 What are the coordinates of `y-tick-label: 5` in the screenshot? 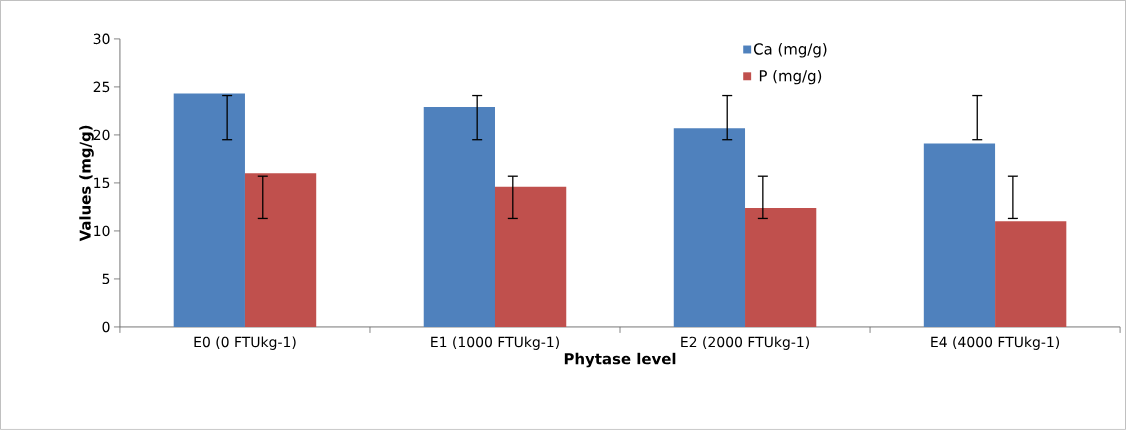 It's located at (106, 279).